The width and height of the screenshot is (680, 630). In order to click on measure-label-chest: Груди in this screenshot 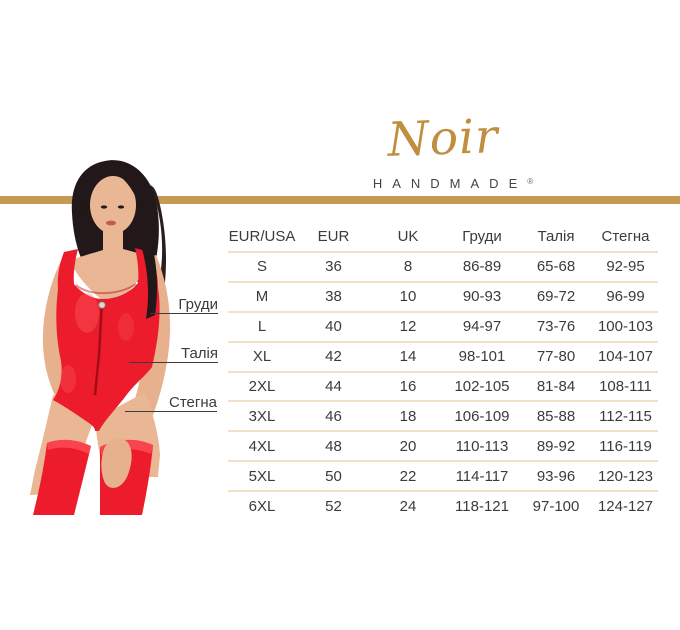, I will do `click(184, 305)`.